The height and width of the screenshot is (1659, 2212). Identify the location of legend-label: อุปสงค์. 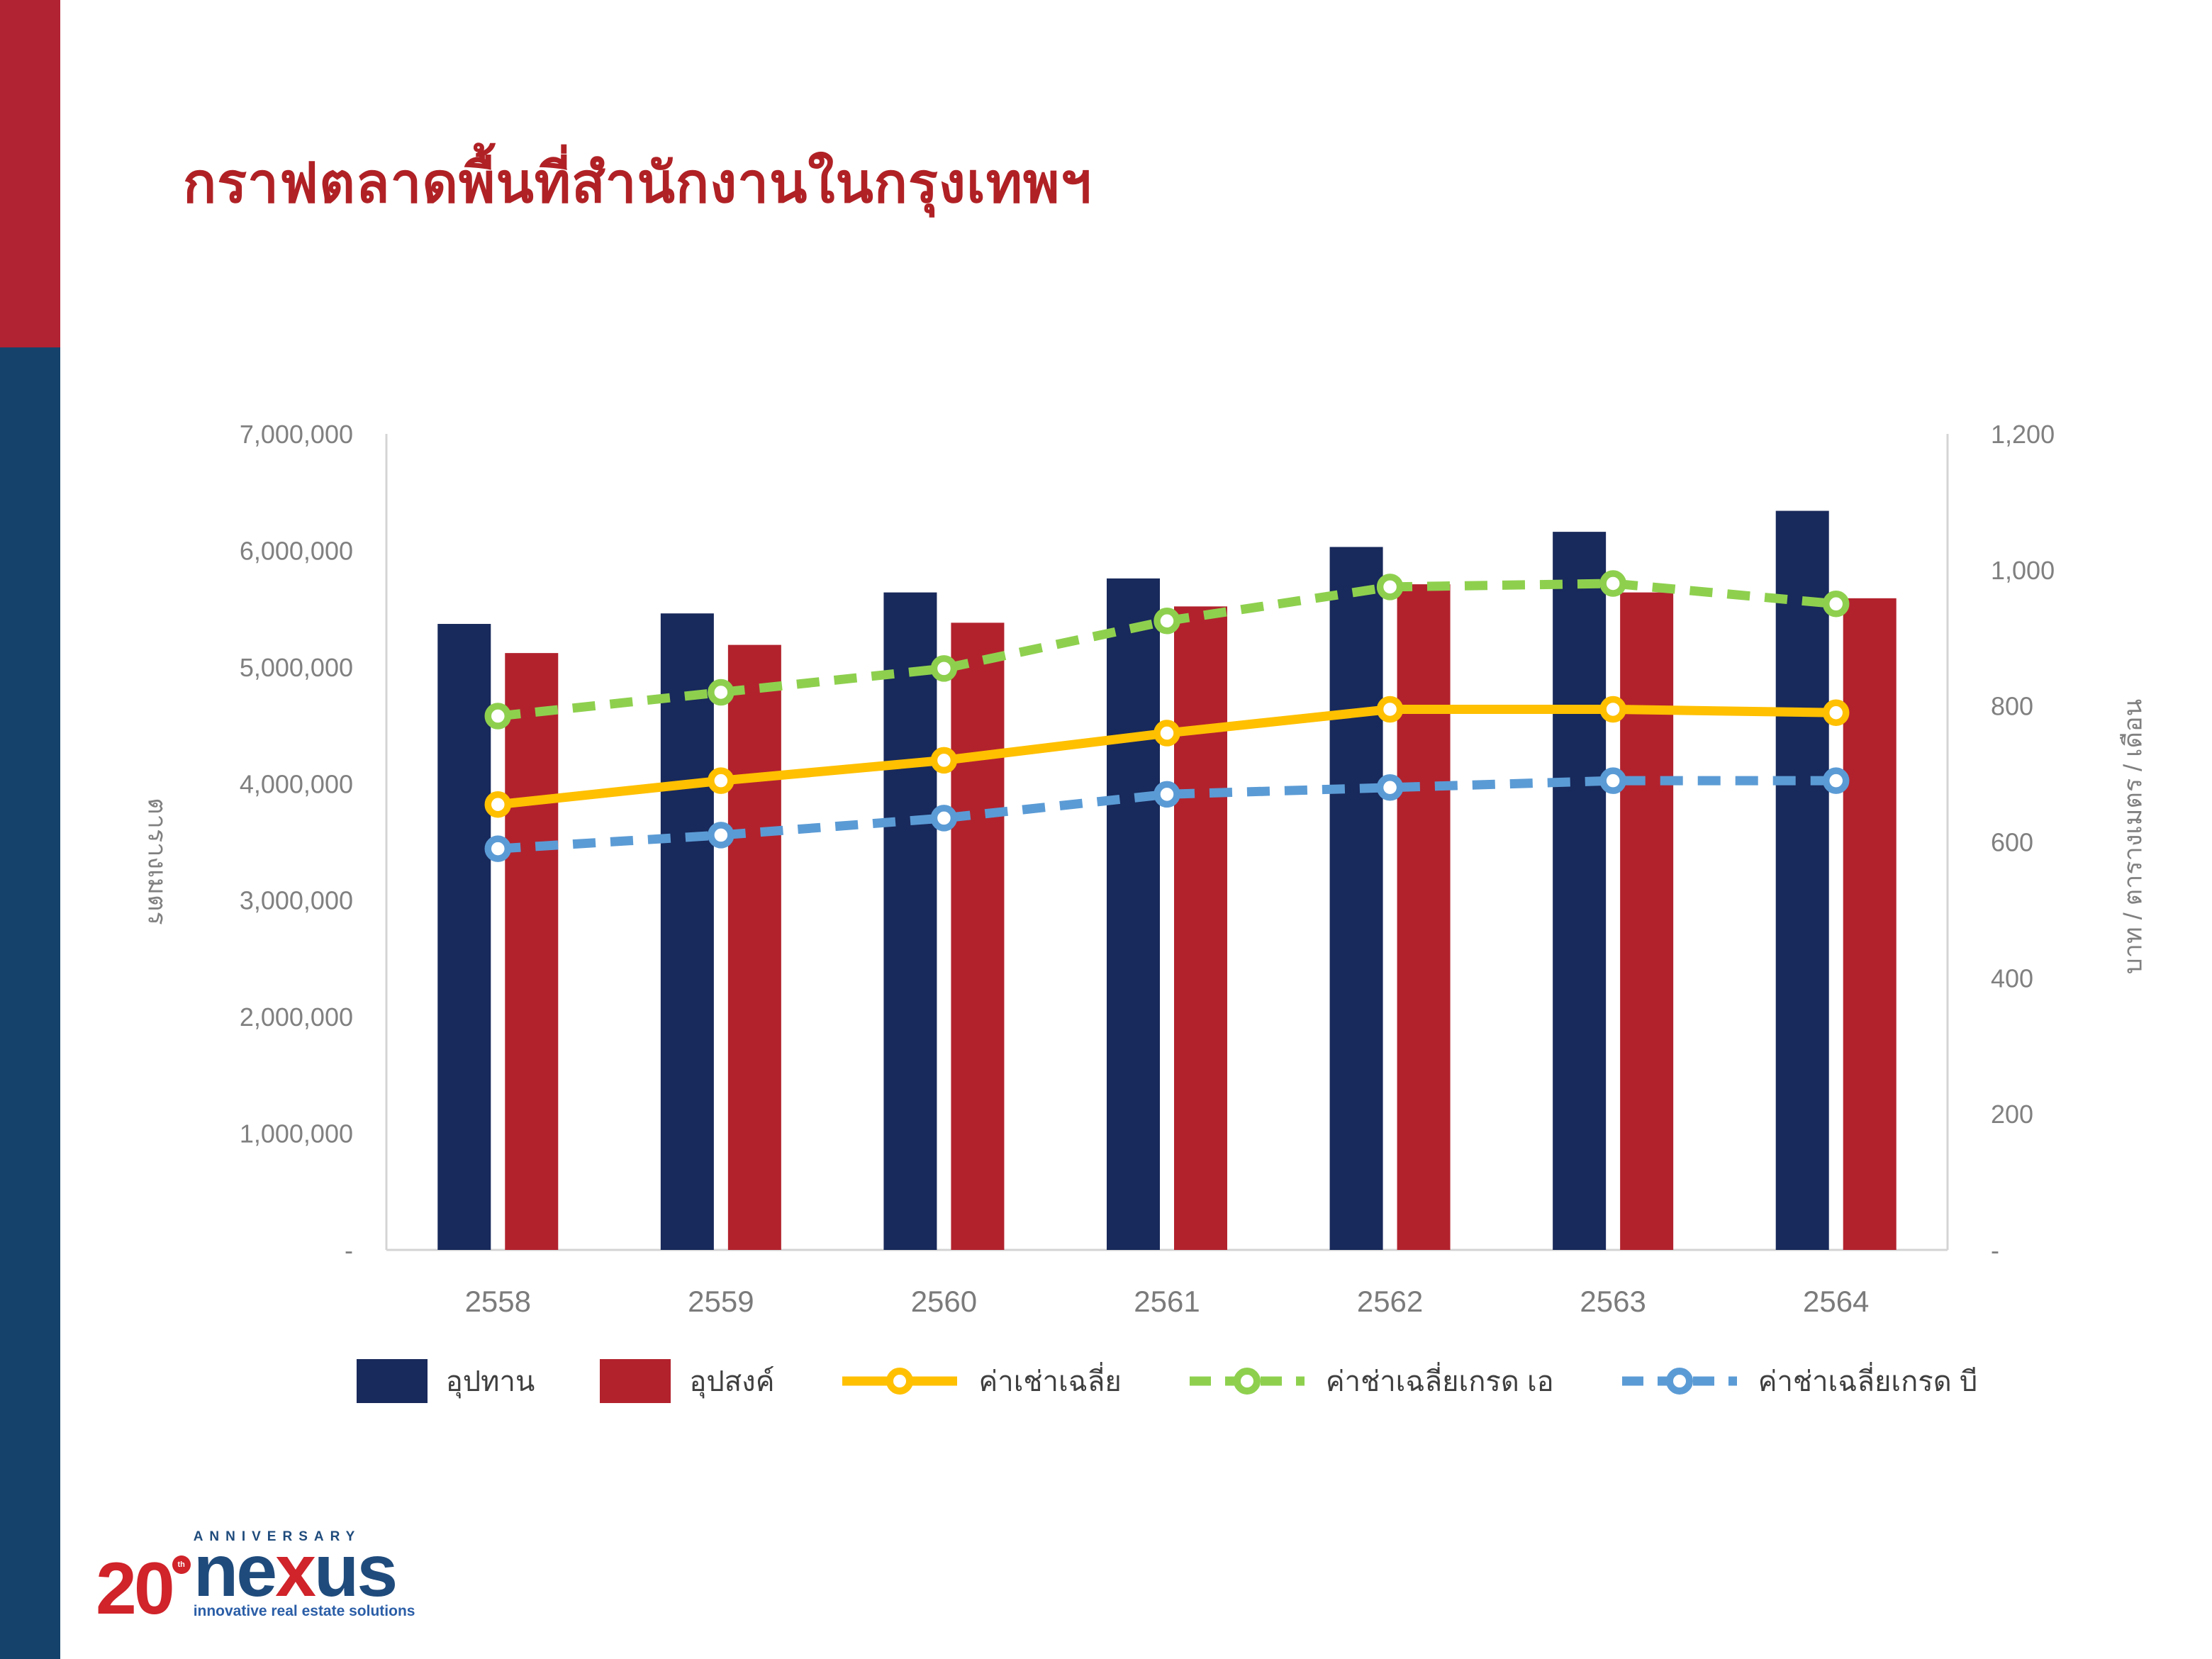
(732, 1381).